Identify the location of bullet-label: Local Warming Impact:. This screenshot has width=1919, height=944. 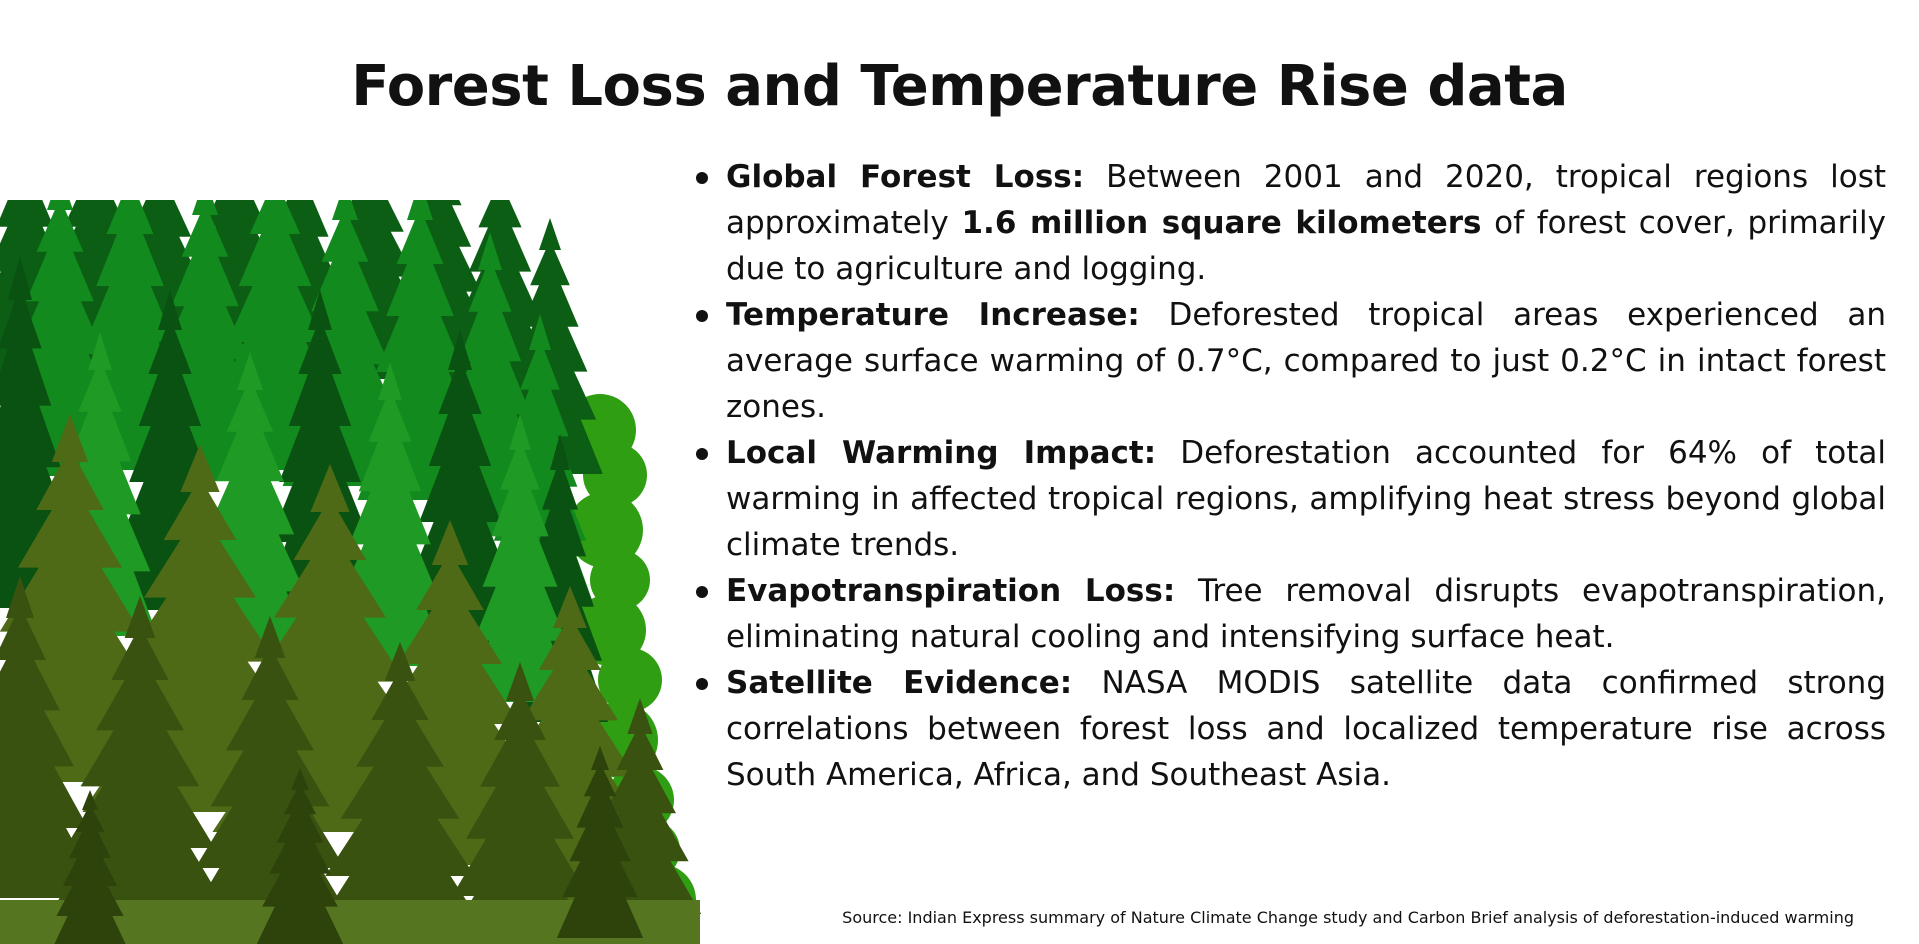
(941, 453).